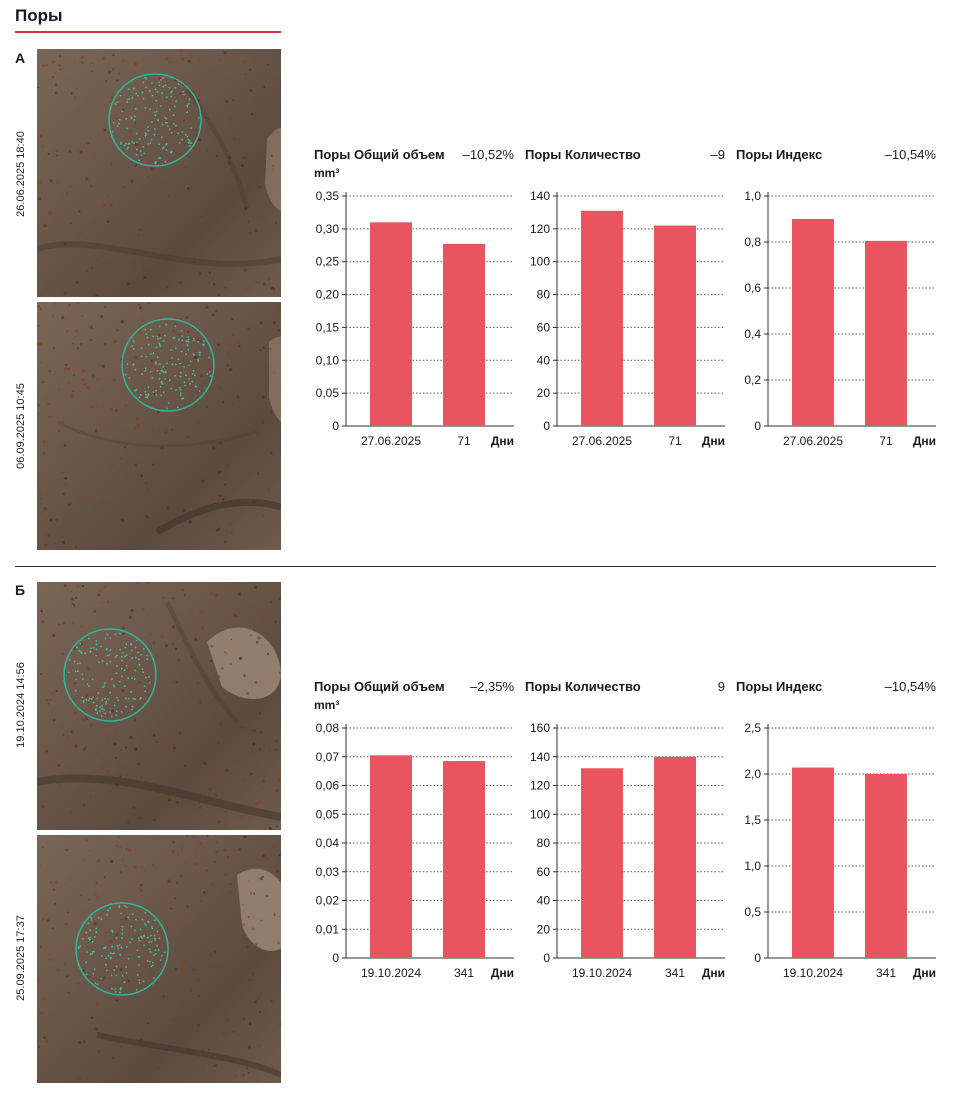 Image resolution: width=959 pixels, height=1098 pixels. Describe the element at coordinates (752, 912) in the screenshot. I see `y-tick-label: 0,5` at that location.